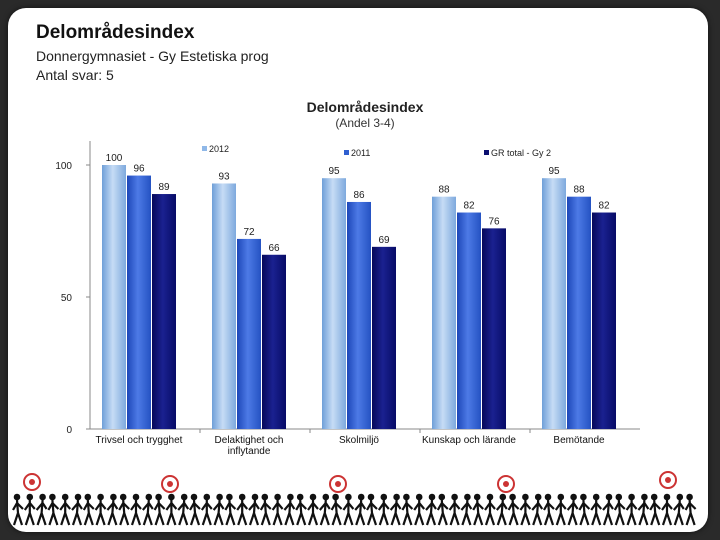  I want to click on category-label: Skolmiljö, so click(359, 440).